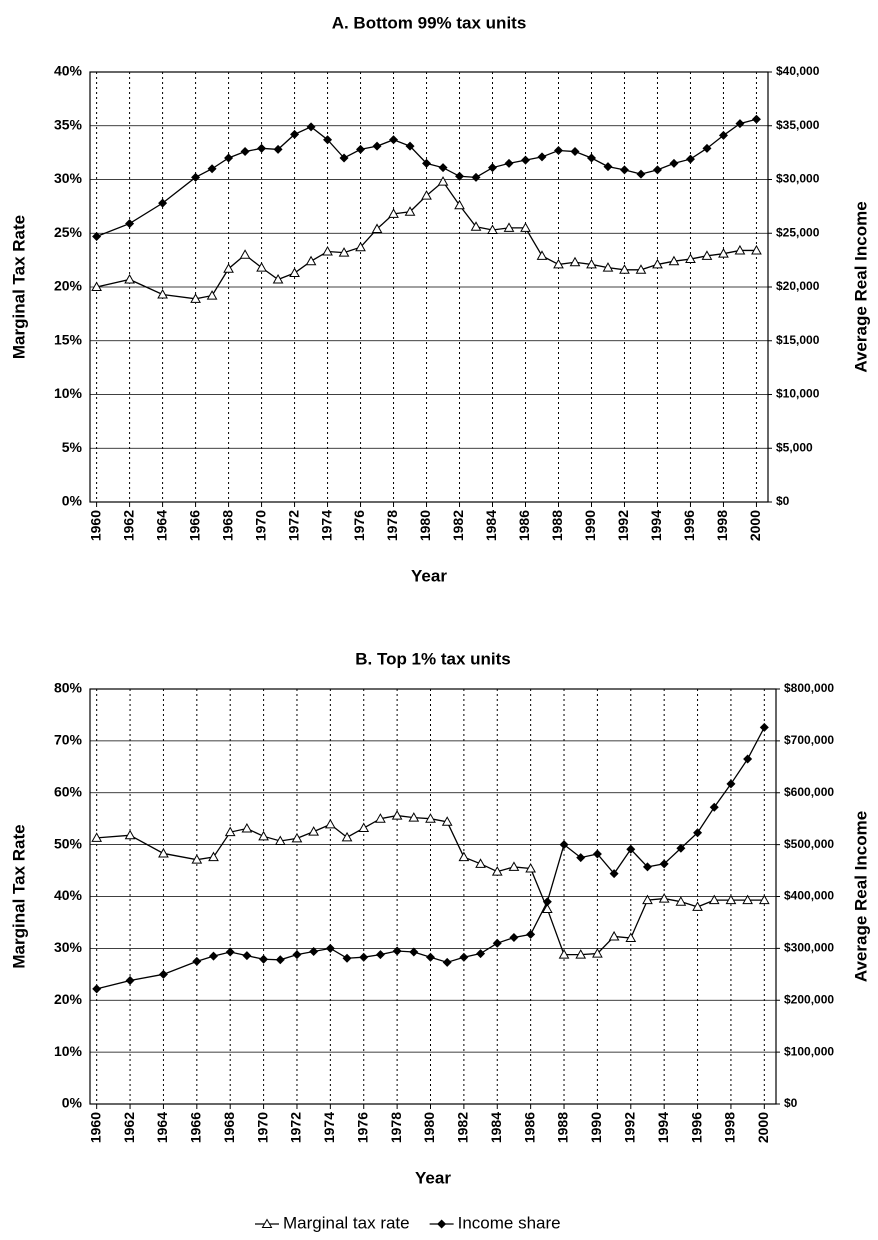  What do you see at coordinates (590, 525) in the screenshot?
I see `x-tick-label: 1990` at bounding box center [590, 525].